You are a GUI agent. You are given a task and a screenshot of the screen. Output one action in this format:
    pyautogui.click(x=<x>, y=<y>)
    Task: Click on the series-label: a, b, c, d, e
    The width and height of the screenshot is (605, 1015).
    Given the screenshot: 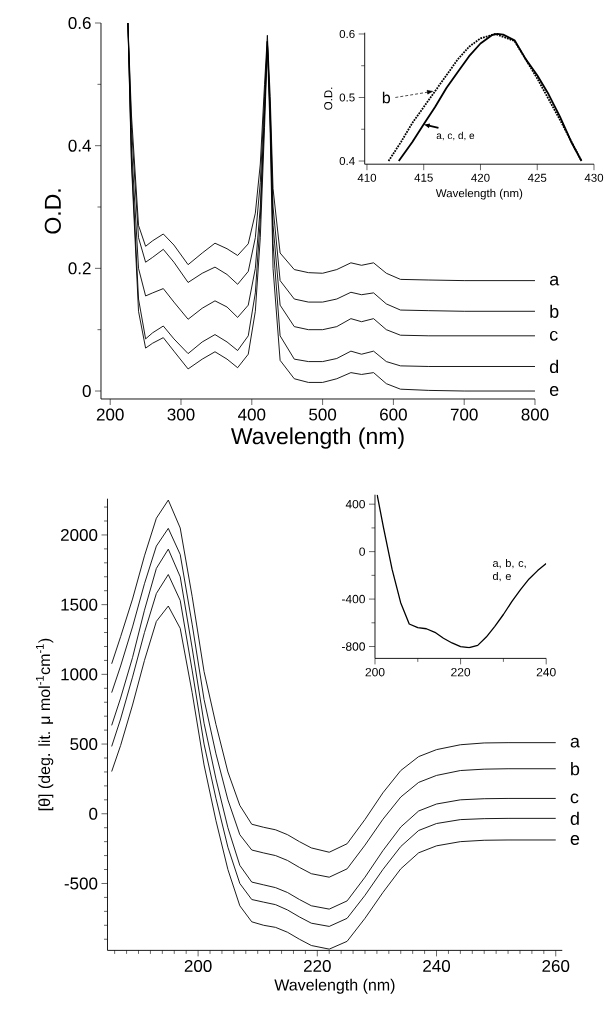 What is the action you would take?
    pyautogui.click(x=509, y=570)
    